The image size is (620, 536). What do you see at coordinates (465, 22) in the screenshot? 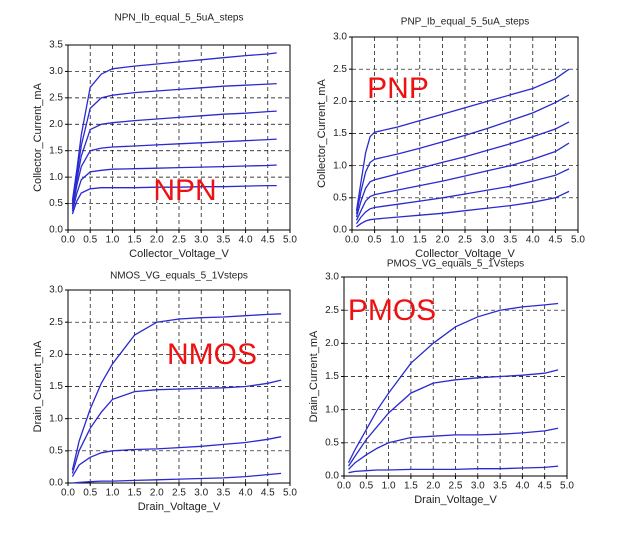
I see `chart-title: PNP_Ib_equal_5_5uA_steps` at bounding box center [465, 22].